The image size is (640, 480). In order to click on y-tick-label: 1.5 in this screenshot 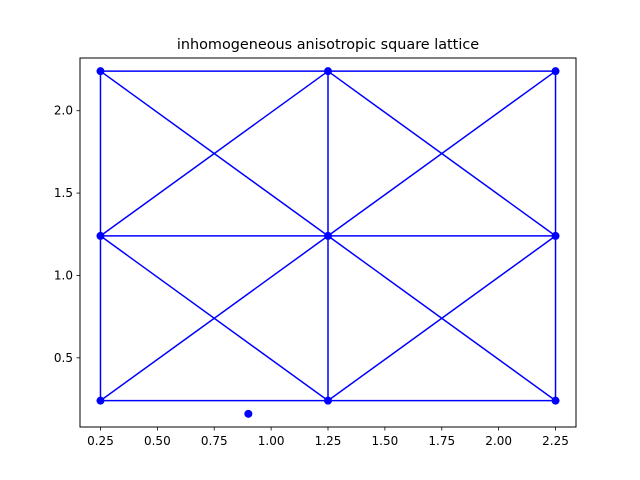, I will do `click(63, 193)`.